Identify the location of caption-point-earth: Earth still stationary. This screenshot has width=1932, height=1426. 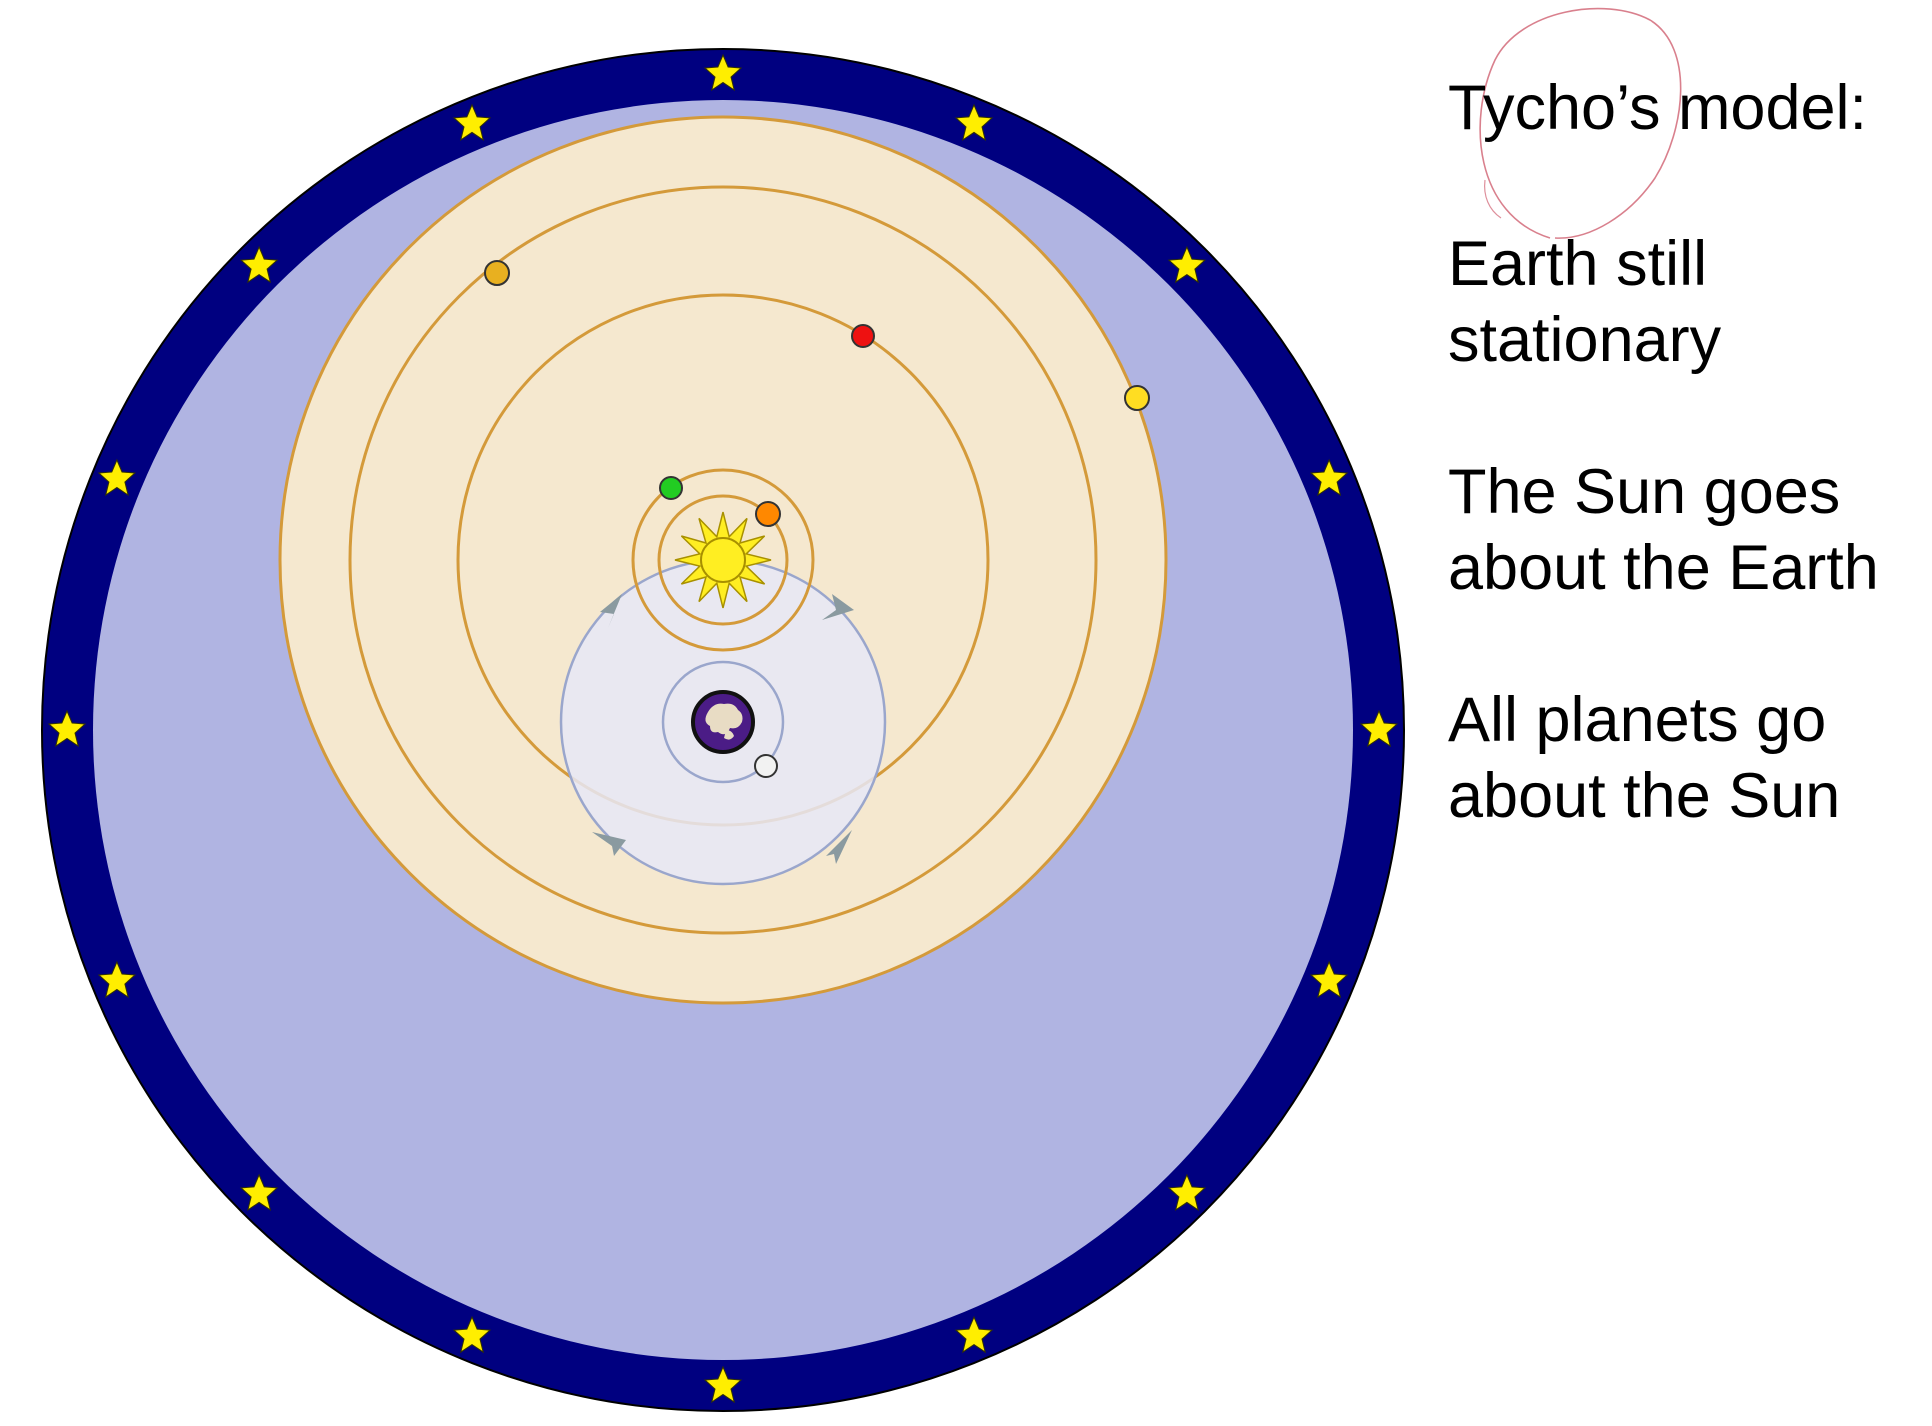
(1683, 302).